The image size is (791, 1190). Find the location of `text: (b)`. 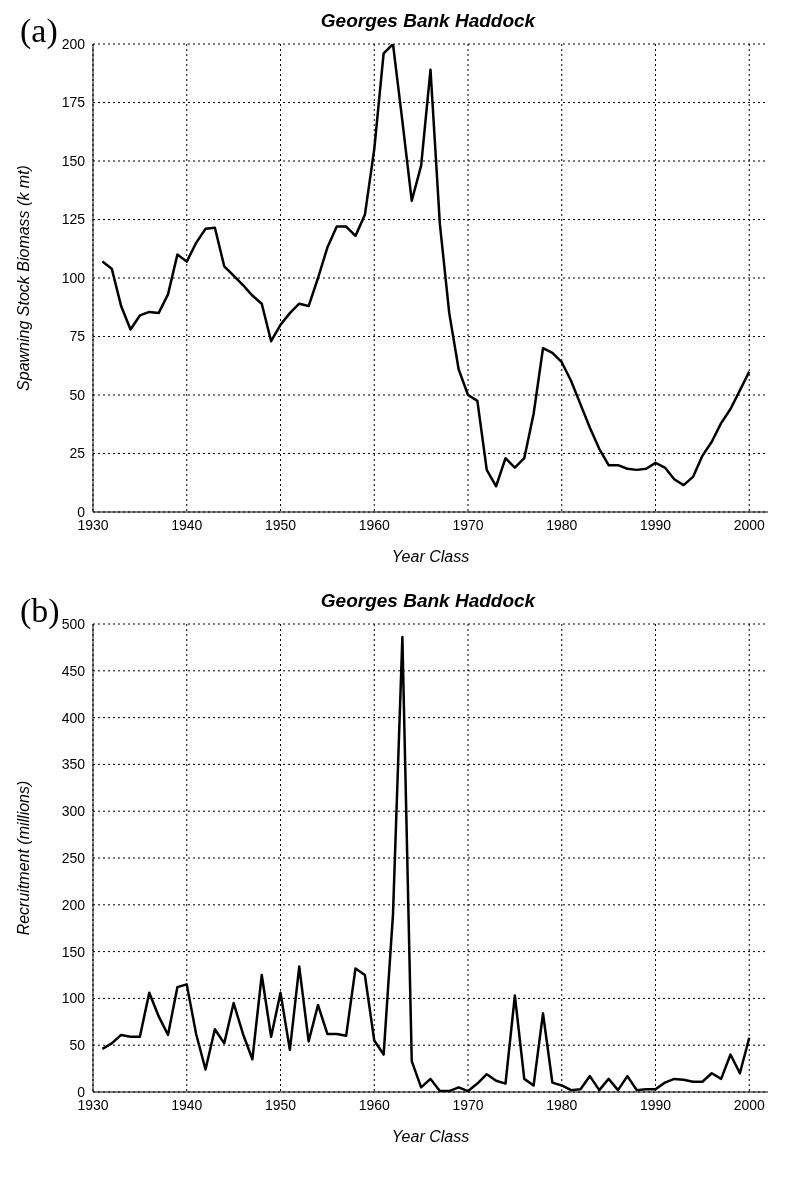

text: (b) is located at coordinates (40, 610).